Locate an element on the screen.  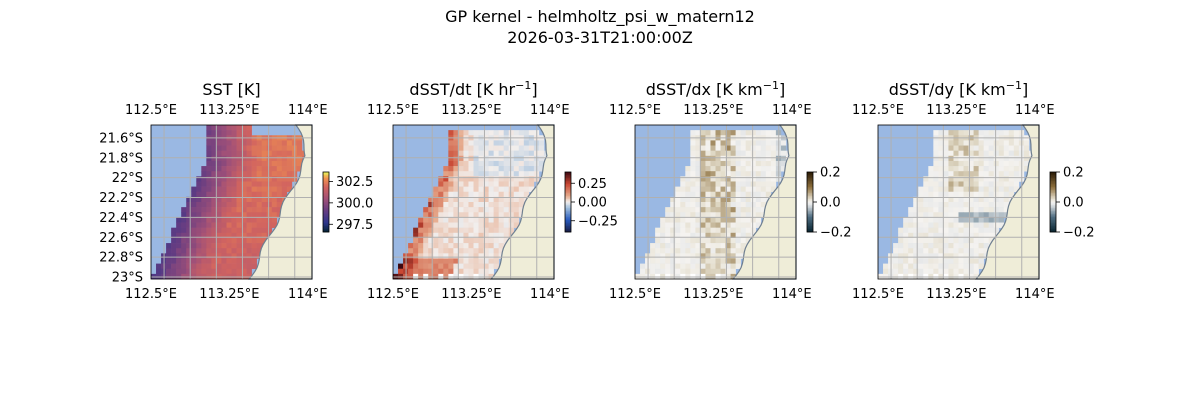
colorbar: 0.20.0−0.2 is located at coordinates (829, 203).